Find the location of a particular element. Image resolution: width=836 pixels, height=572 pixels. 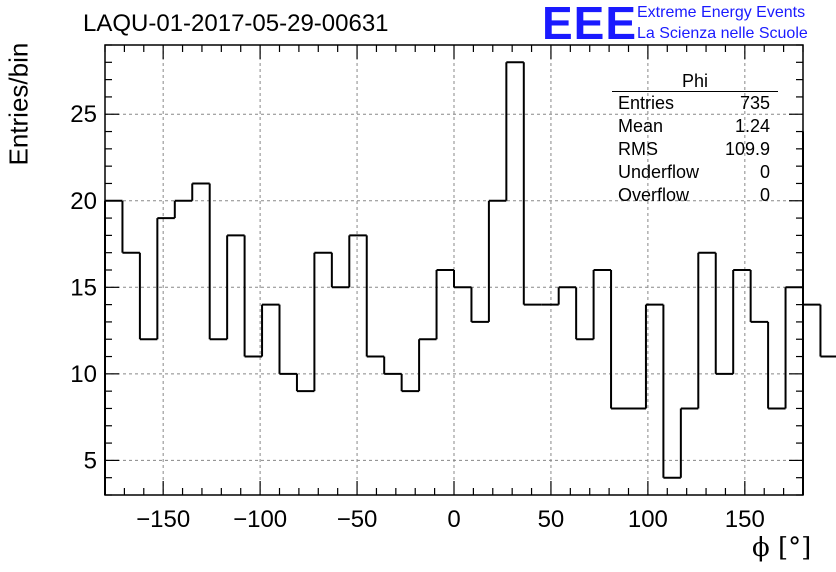

y-tick-label: 20 is located at coordinates (83, 201).